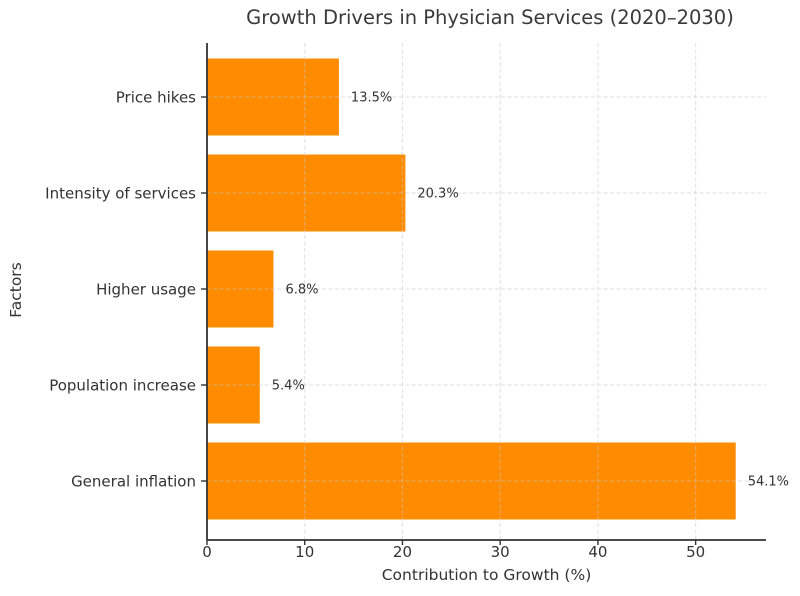 Image resolution: width=800 pixels, height=596 pixels. I want to click on category-label-higher-usage: Higher usage, so click(146, 290).